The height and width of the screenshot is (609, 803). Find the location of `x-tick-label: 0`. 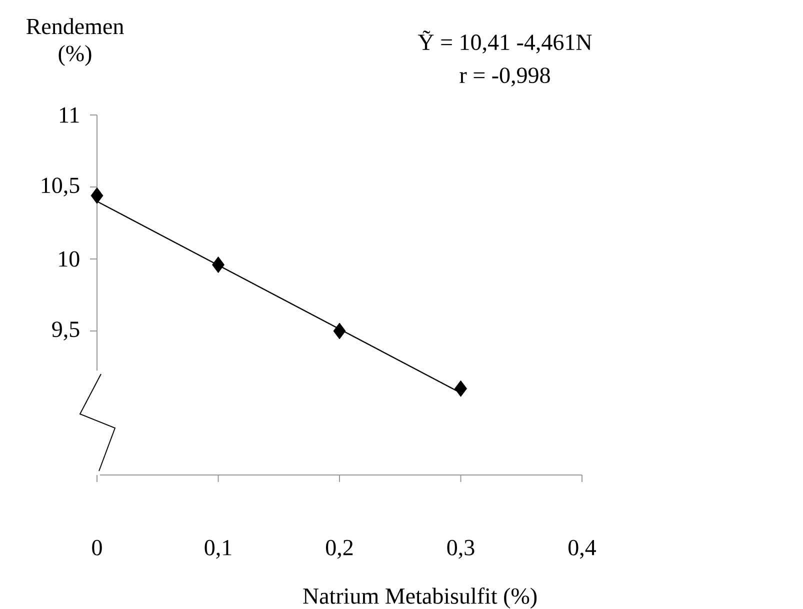

x-tick-label: 0 is located at coordinates (97, 548).